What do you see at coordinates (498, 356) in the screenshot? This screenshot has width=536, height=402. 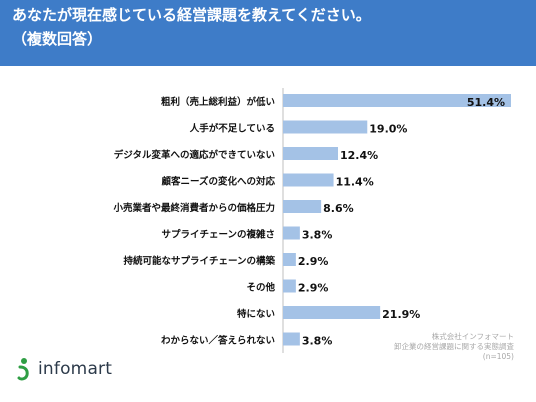 I see `source-line-sample: (n=105)` at bounding box center [498, 356].